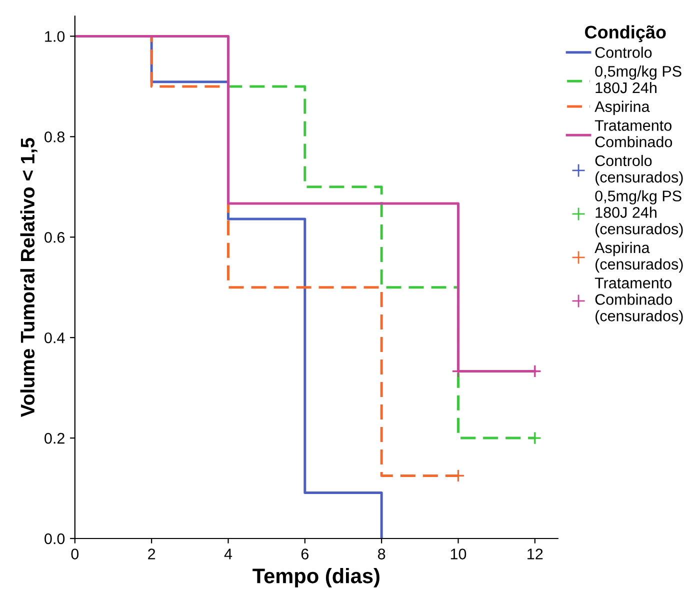 The height and width of the screenshot is (597, 700). What do you see at coordinates (625, 33) in the screenshot?
I see `legend-title: Condição` at bounding box center [625, 33].